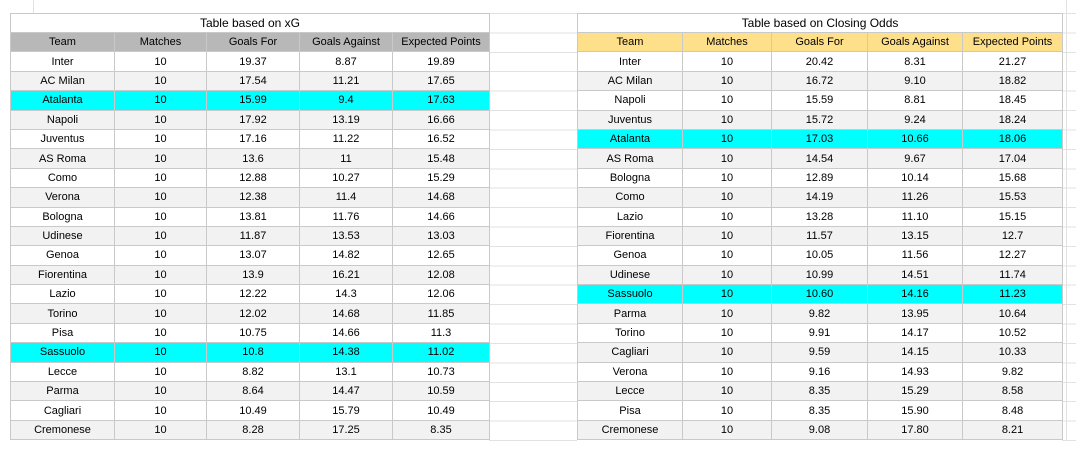 This screenshot has width=1076, height=451. What do you see at coordinates (346, 333) in the screenshot?
I see `goals-against-cell: 14.66` at bounding box center [346, 333].